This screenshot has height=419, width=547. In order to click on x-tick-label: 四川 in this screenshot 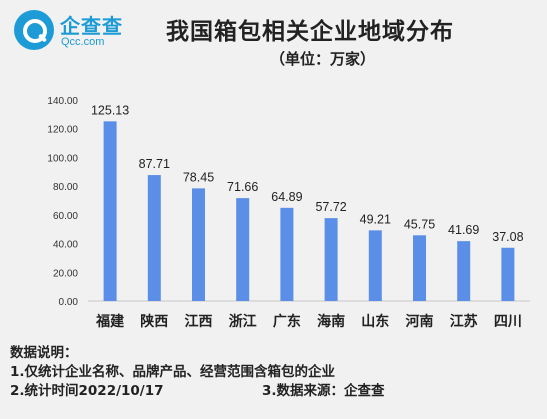, I will do `click(508, 322)`.